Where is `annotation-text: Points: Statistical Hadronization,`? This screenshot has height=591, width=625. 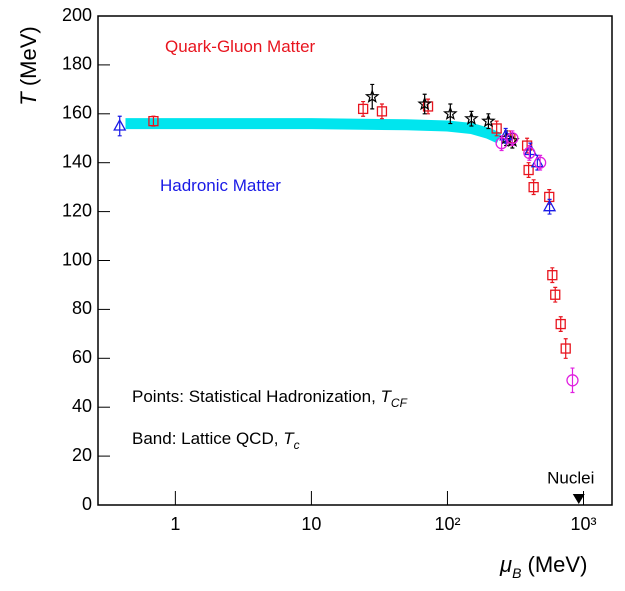
annotation-text: Points: Statistical Hadronization, is located at coordinates (256, 396).